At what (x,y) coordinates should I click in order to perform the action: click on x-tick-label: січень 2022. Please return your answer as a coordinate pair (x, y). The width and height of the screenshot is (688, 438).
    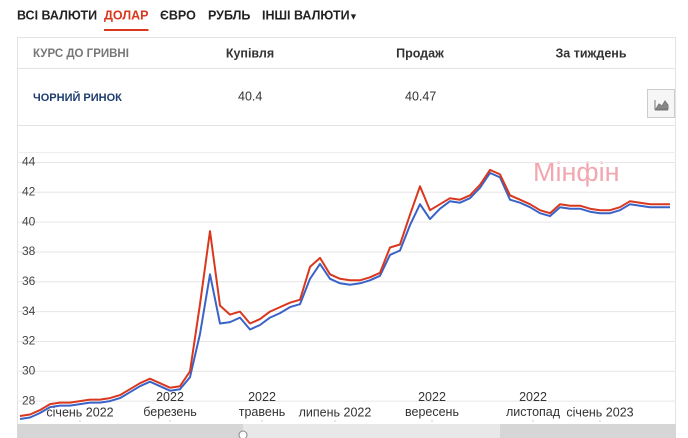
    Looking at the image, I should click on (79, 412).